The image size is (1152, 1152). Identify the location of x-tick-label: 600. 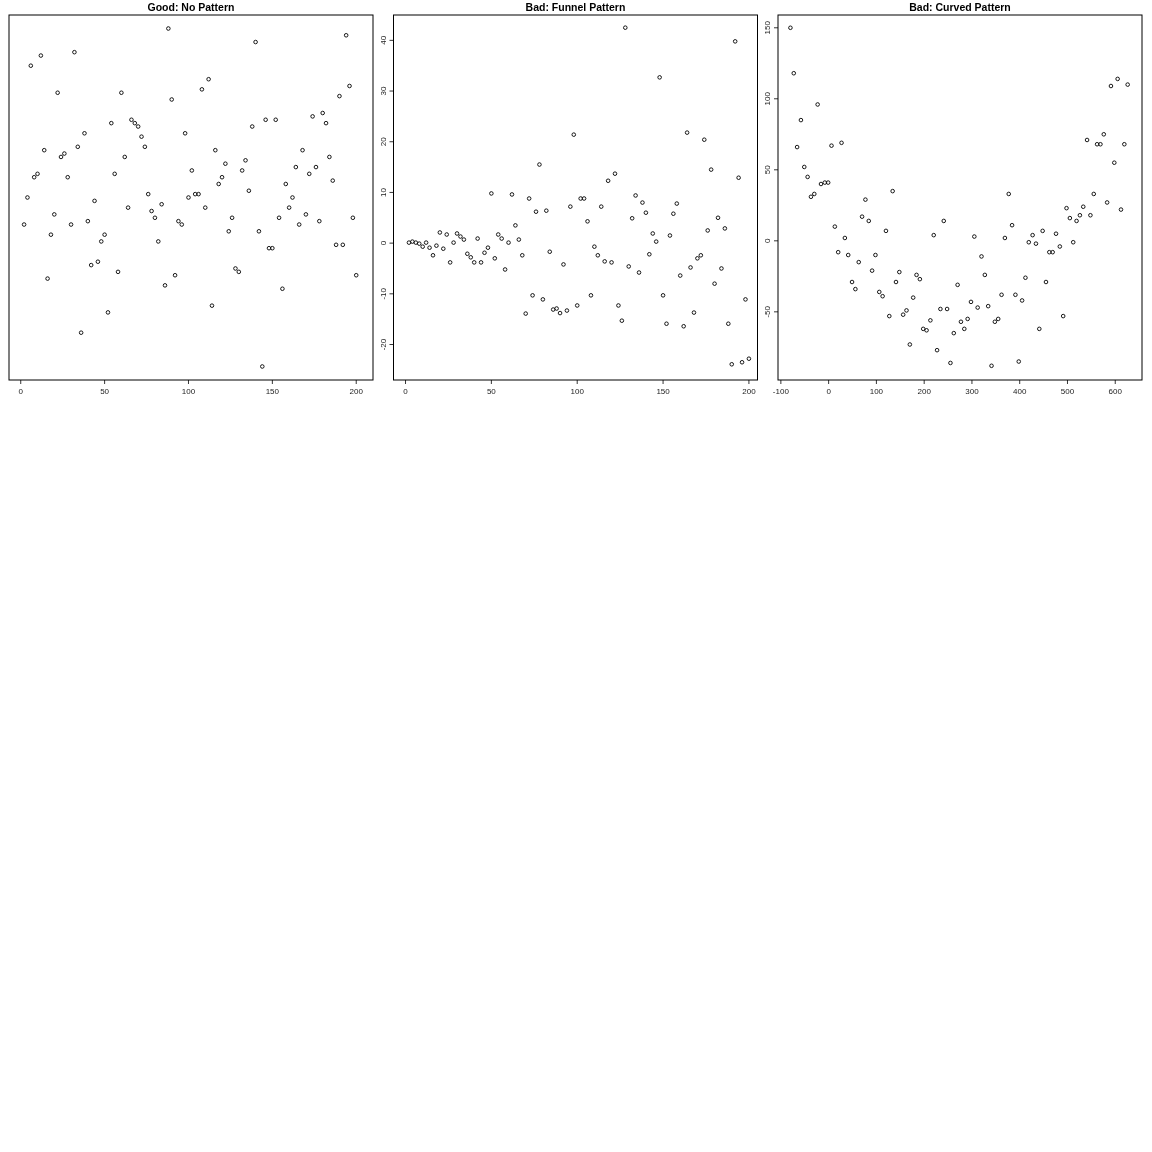
(1115, 391).